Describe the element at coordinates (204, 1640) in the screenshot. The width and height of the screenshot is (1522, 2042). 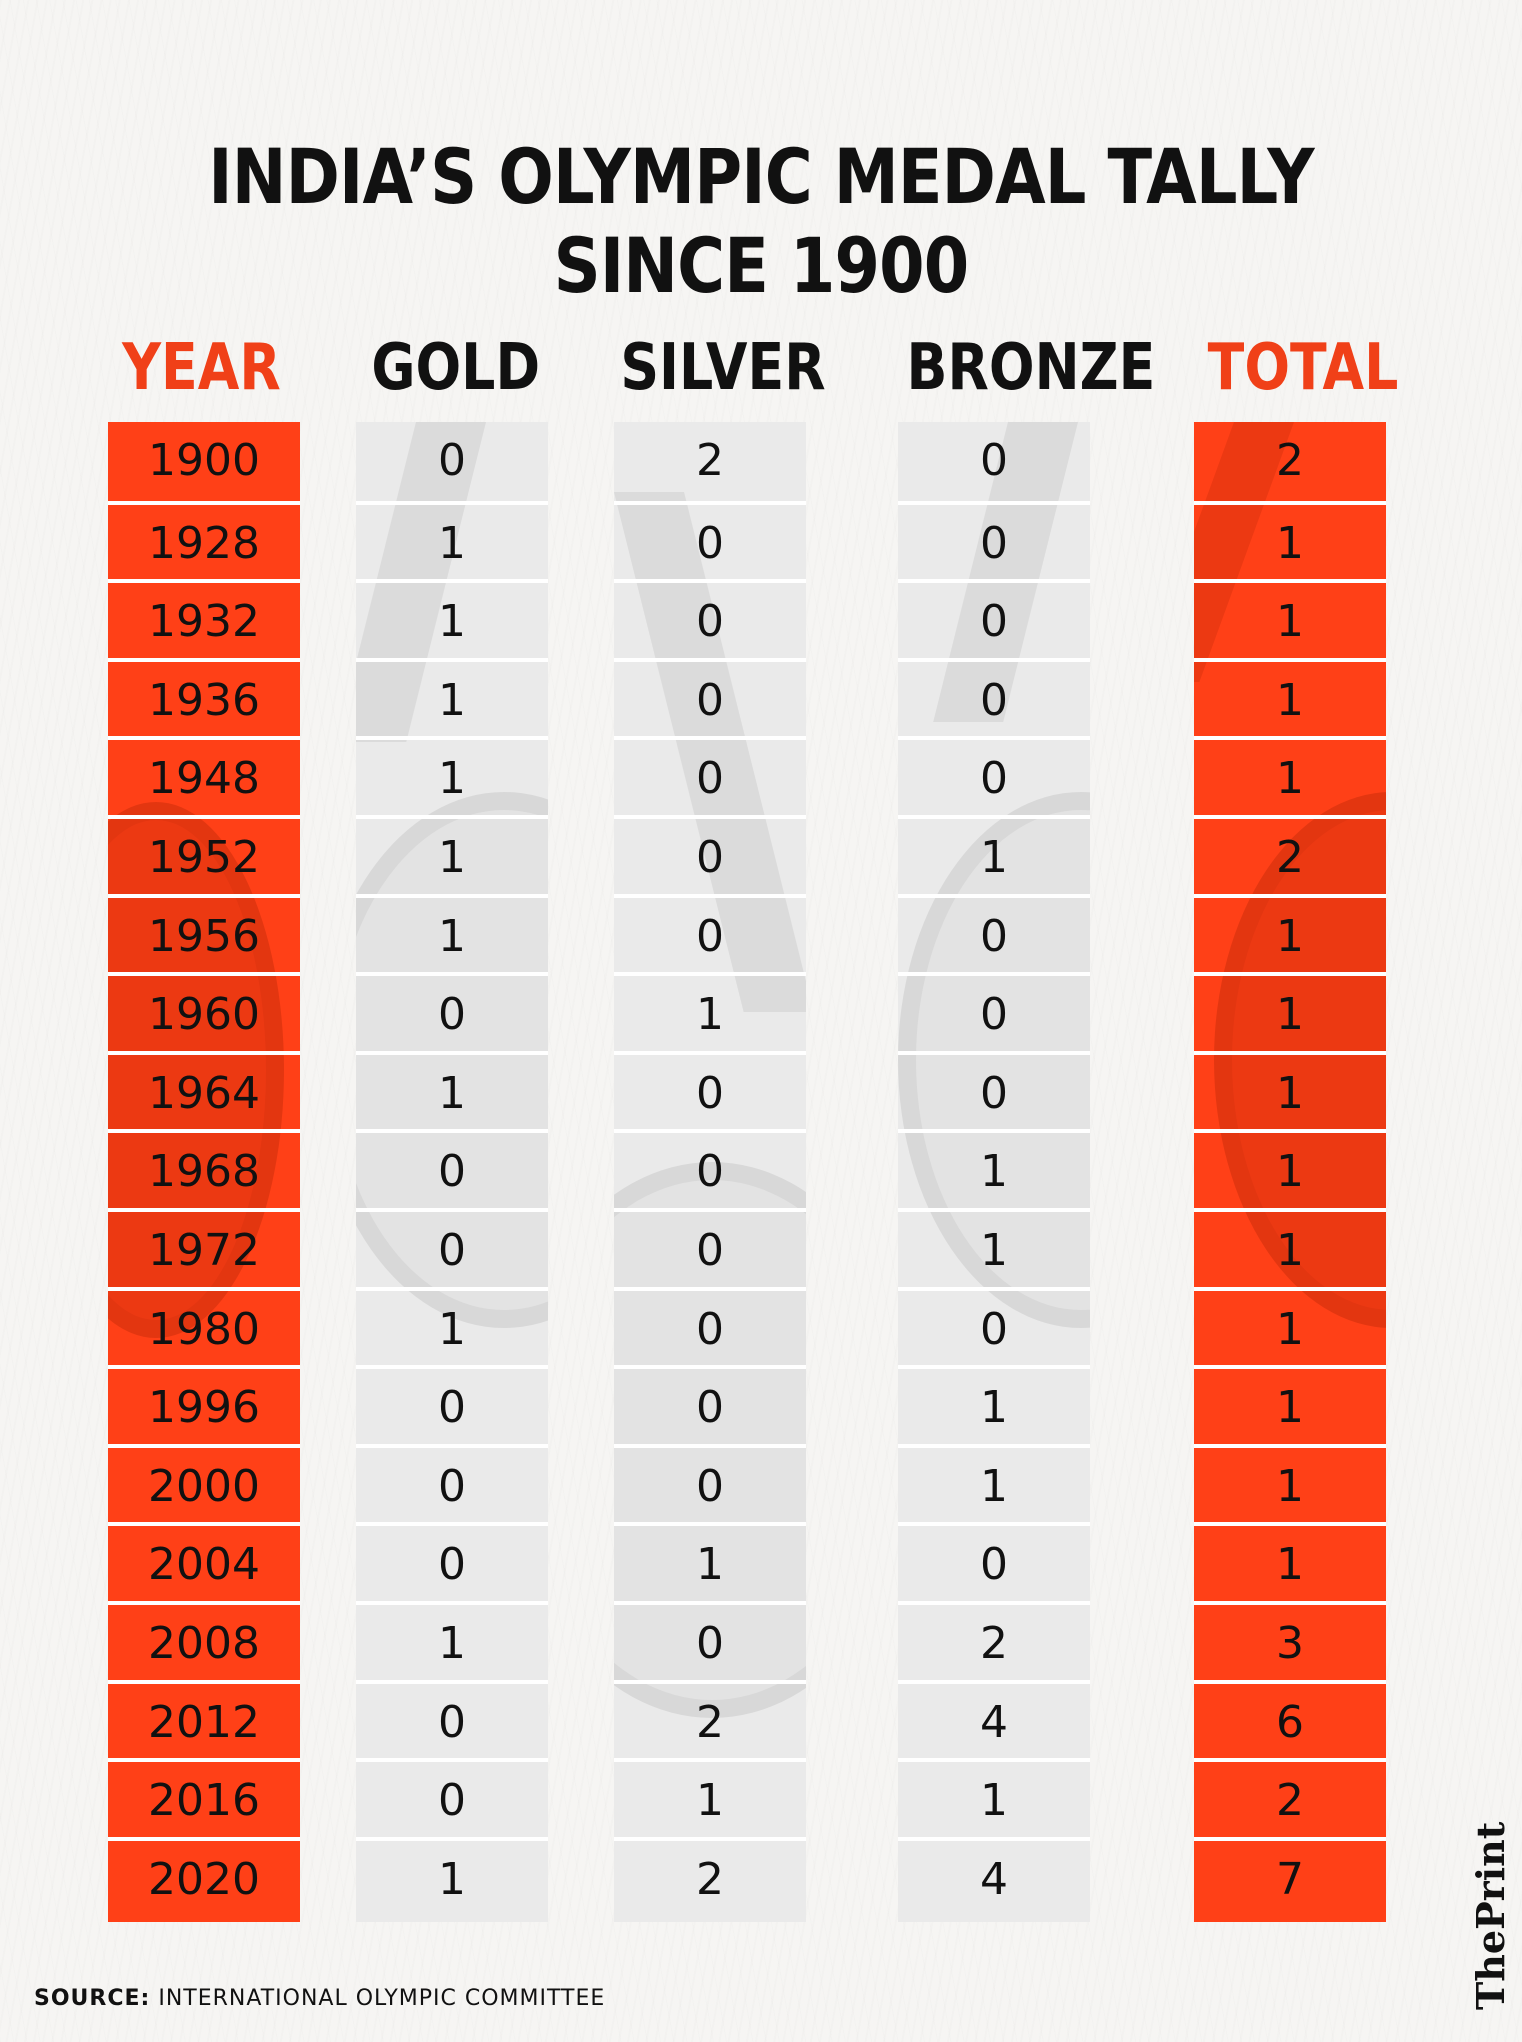
I see `year-cell: 2008` at that location.